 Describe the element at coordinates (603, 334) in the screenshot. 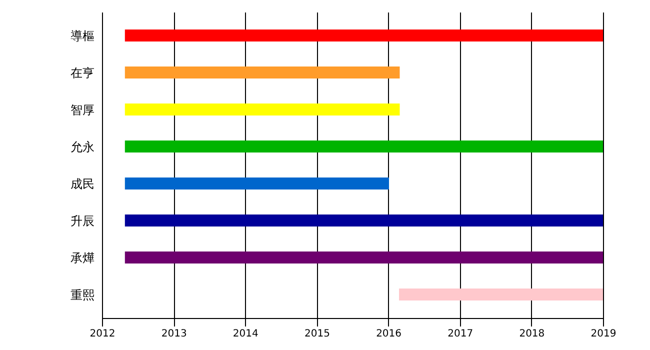

I see `x-tick-label: 2019` at that location.